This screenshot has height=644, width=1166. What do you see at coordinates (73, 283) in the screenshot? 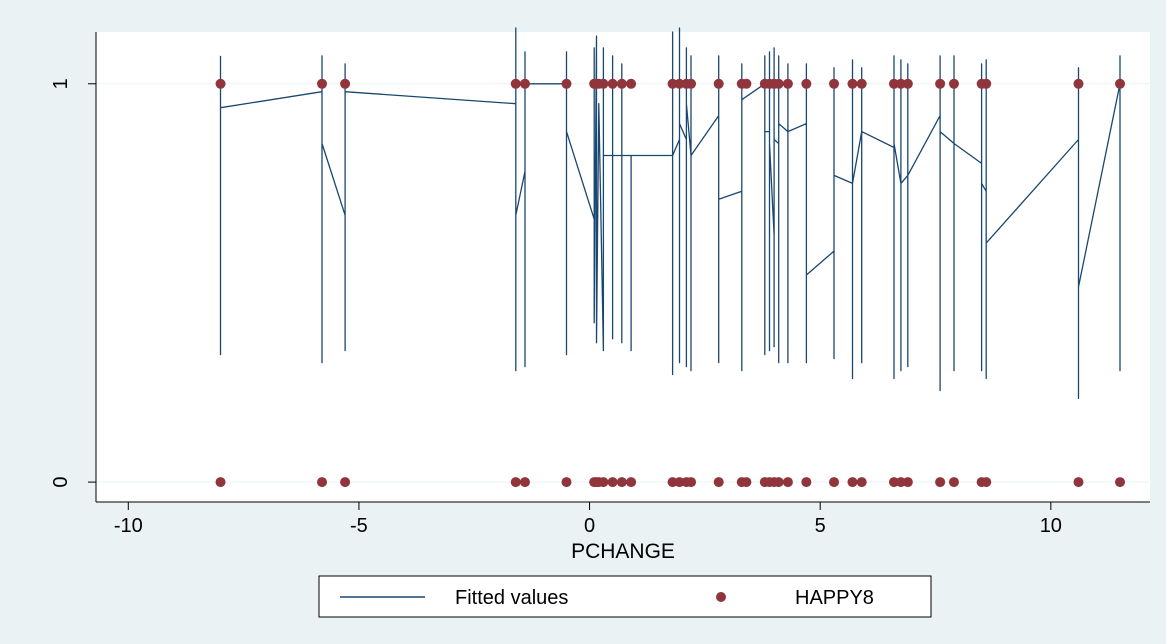
I see `y-ticks: 01` at bounding box center [73, 283].